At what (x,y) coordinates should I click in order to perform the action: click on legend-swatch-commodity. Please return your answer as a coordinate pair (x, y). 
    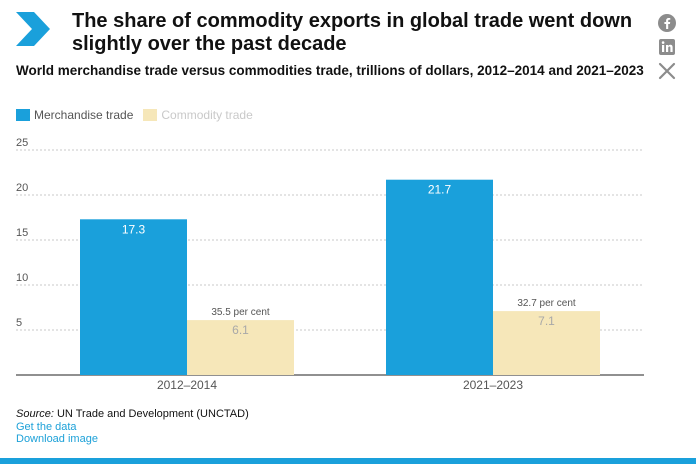
    Looking at the image, I should click on (150, 115).